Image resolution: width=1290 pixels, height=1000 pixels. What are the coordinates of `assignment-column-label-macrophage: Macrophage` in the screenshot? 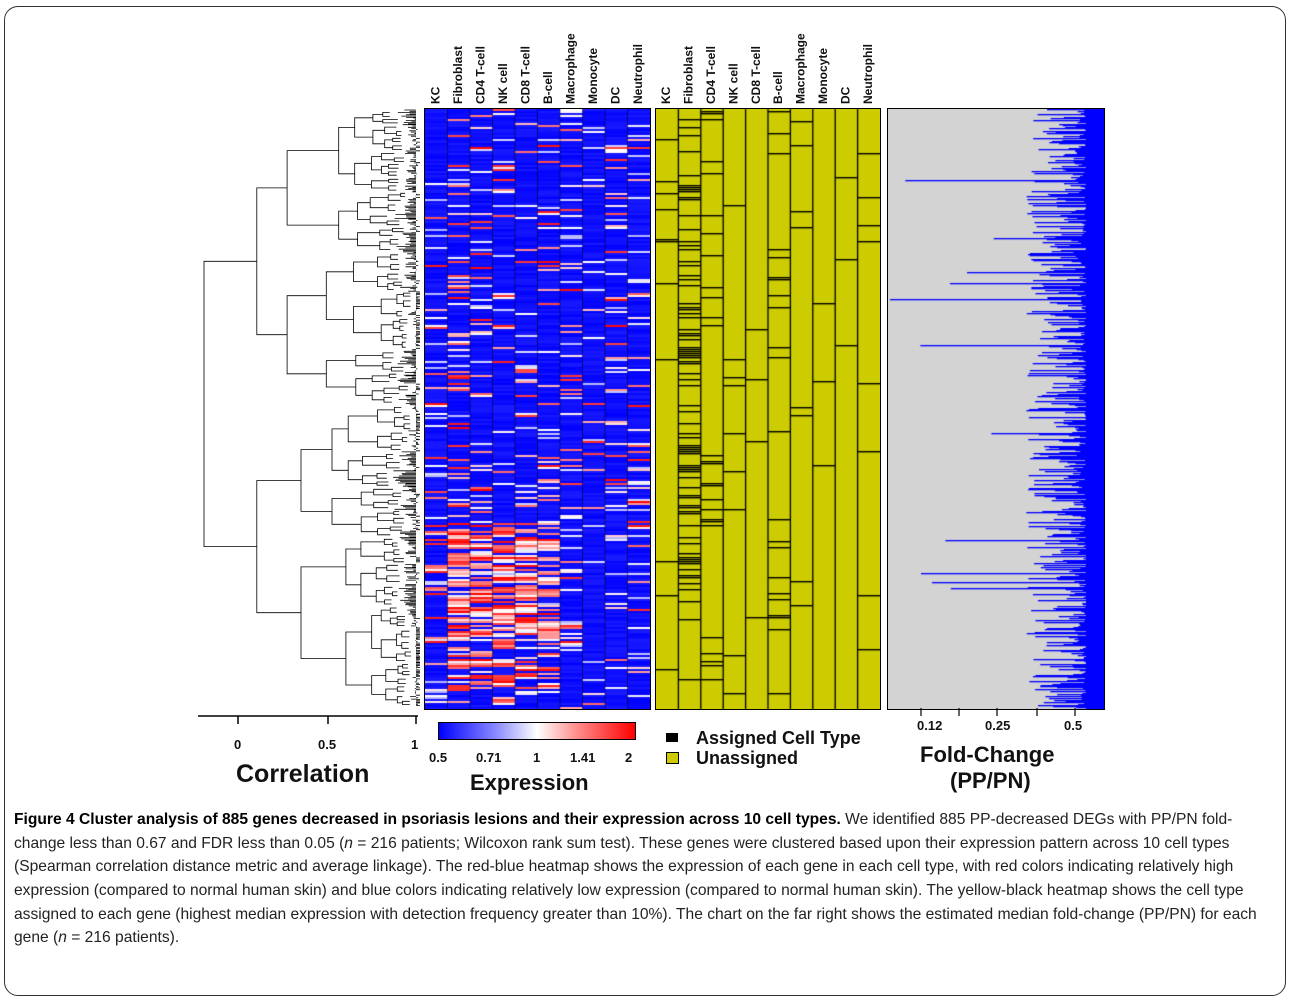 It's located at (800, 68).